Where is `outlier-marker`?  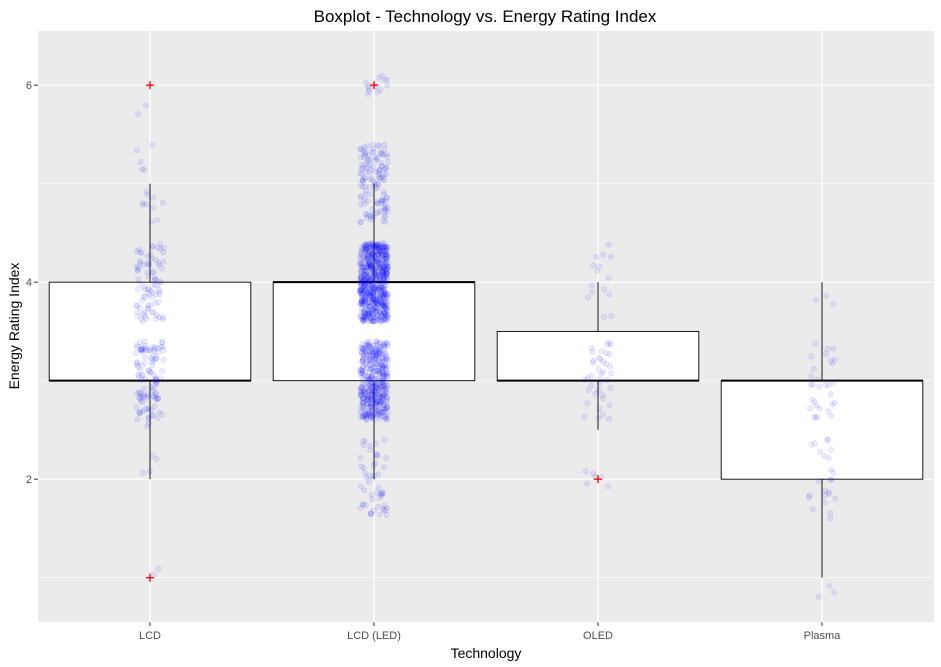
outlier-marker is located at coordinates (374, 85).